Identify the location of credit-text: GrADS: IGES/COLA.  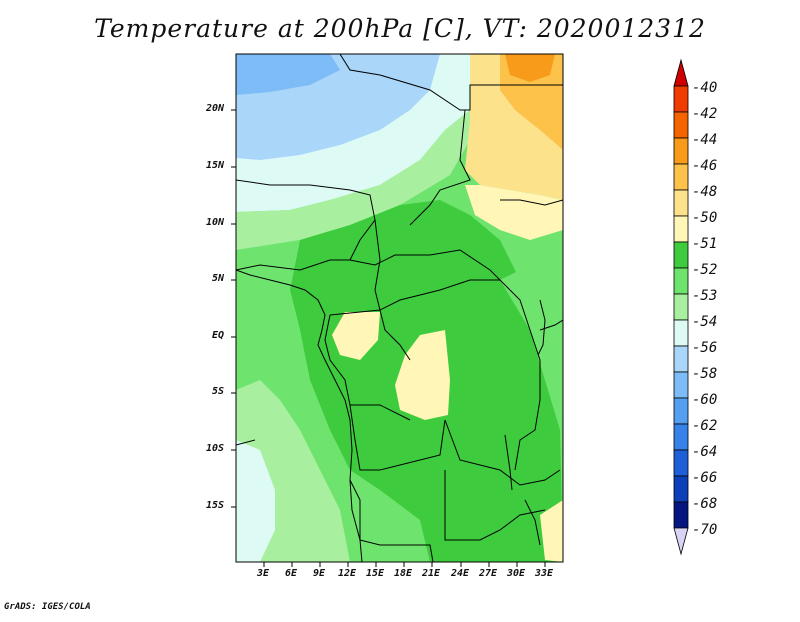
(47, 607).